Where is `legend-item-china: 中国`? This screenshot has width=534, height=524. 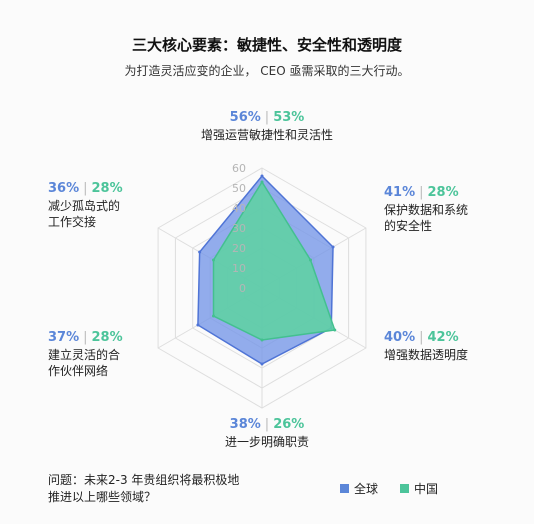 legend-item-china: 中国 is located at coordinates (419, 488).